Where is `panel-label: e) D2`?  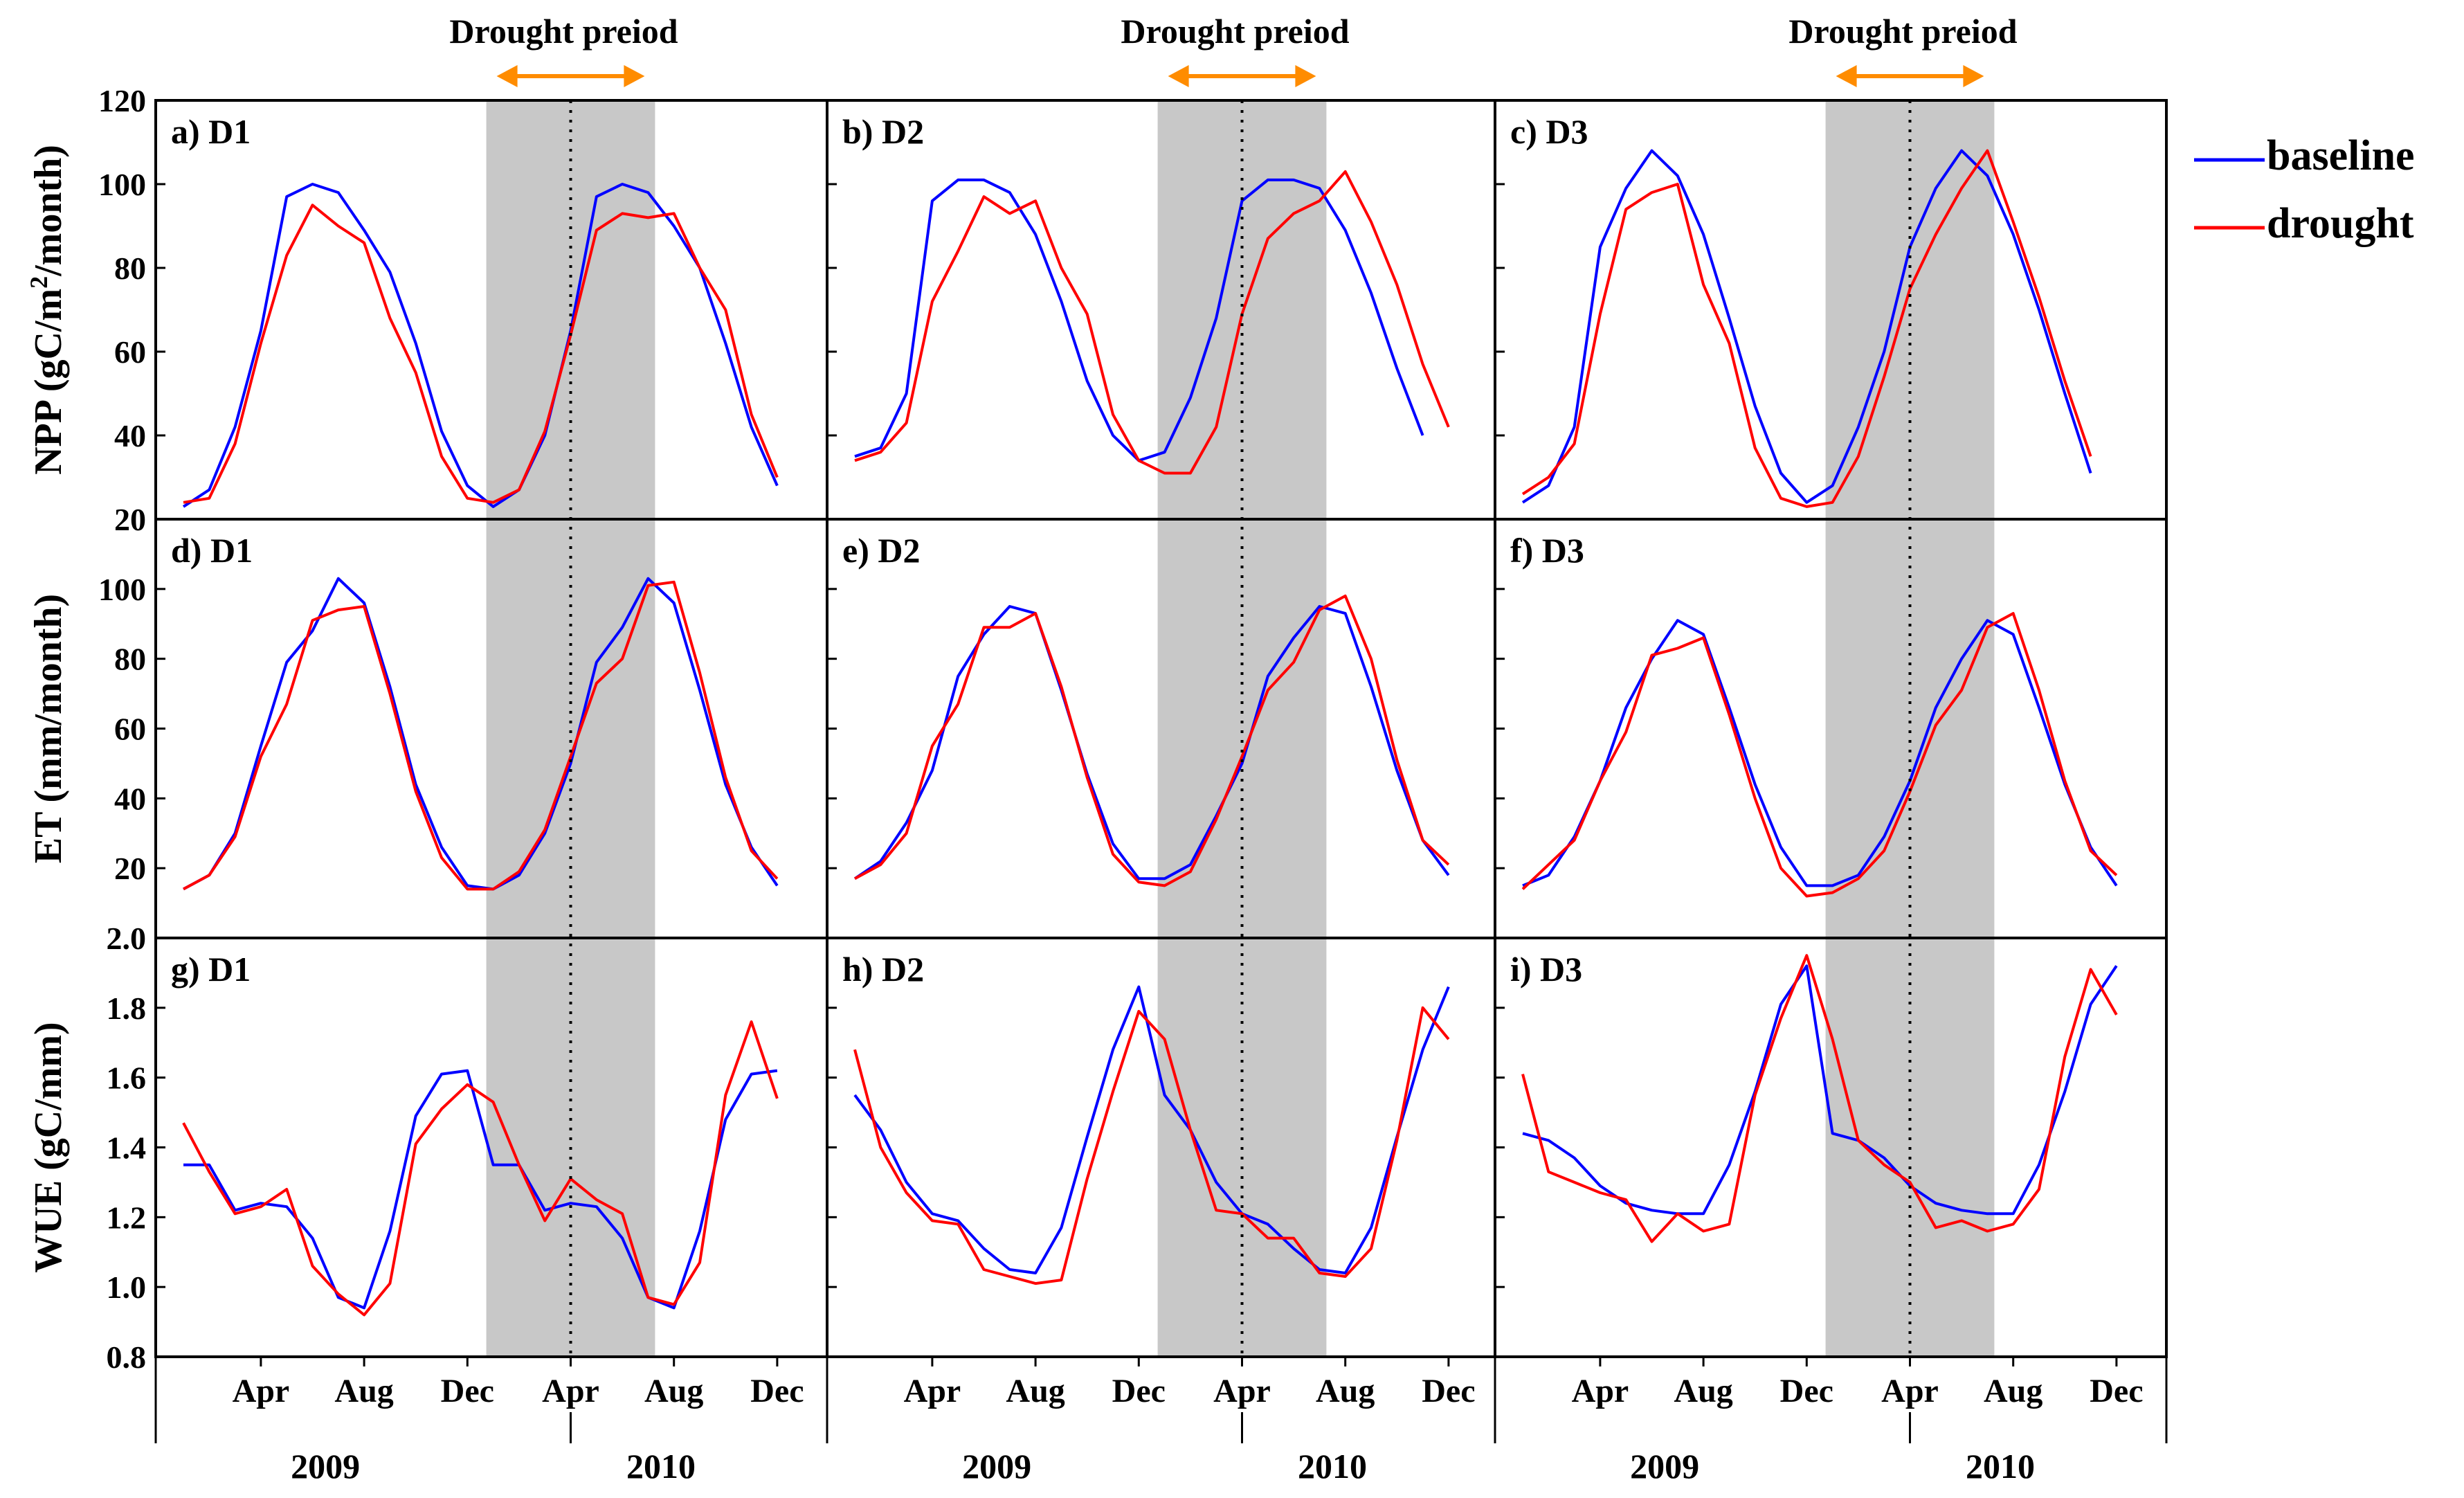 panel-label: e) D2 is located at coordinates (881, 550).